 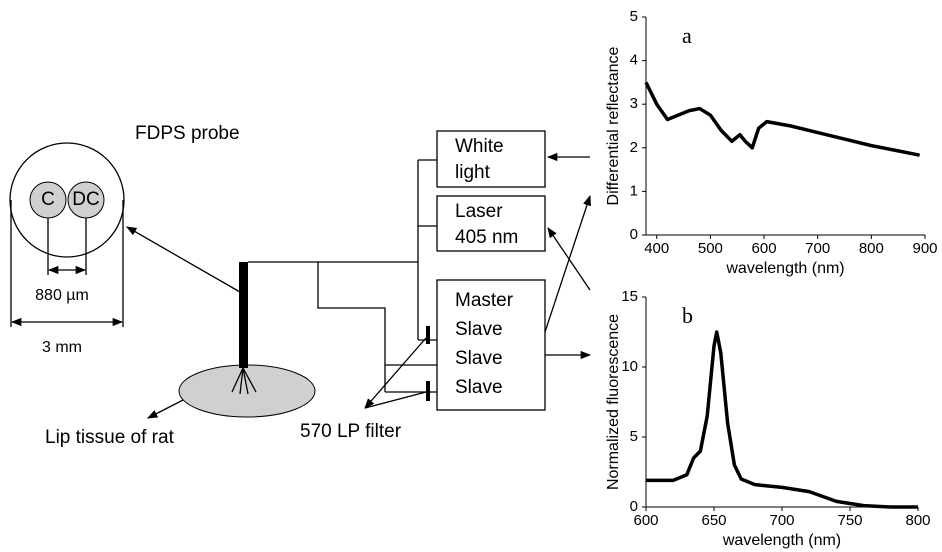 I want to click on dim-label: 880 µm, so click(x=62, y=295).